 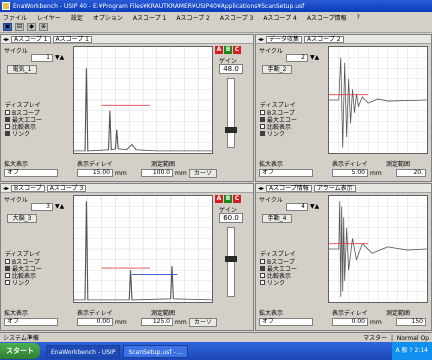 I want to click on gain-value: 48.0, so click(x=231, y=69).